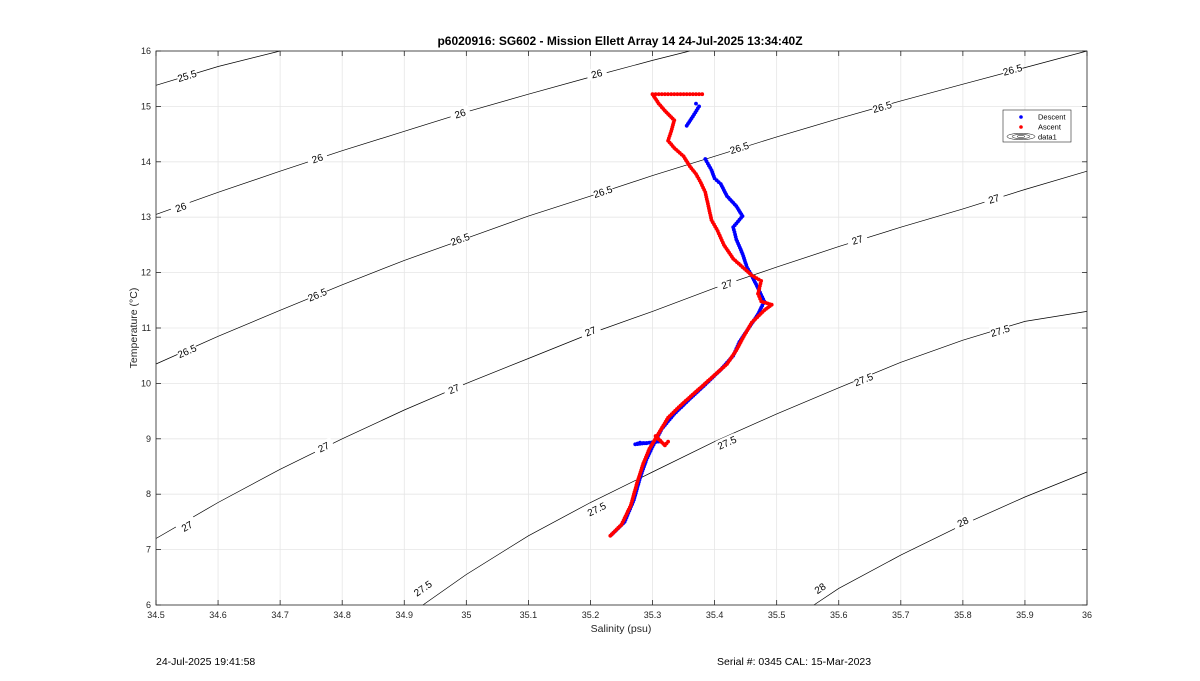  I want to click on y-axis-label: Temperature (°C), so click(134, 328).